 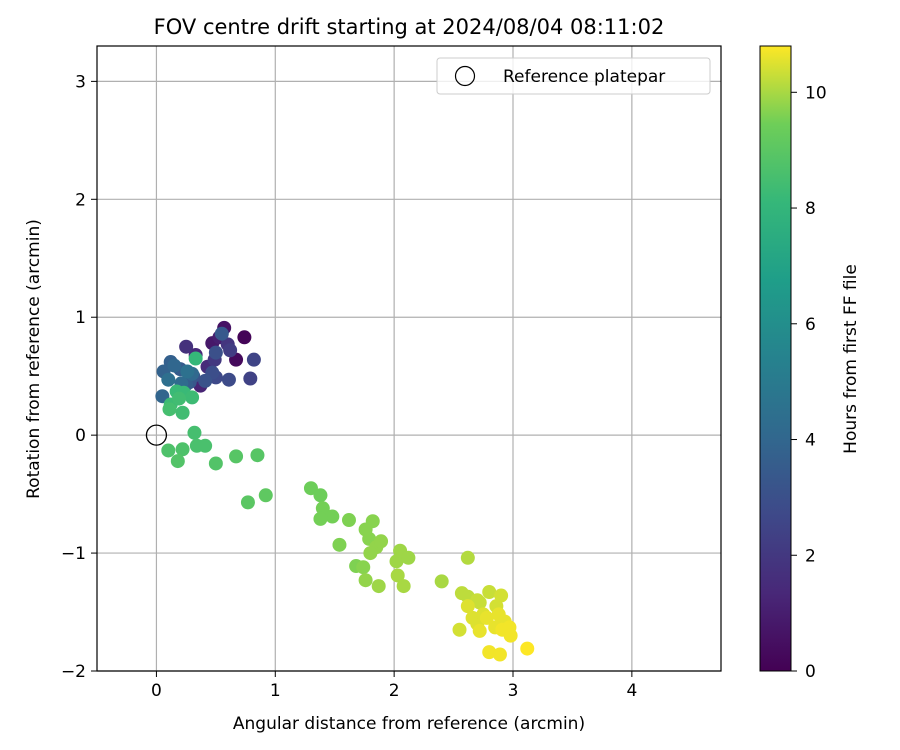 I want to click on colorbar-label: Hours from first FF file, so click(x=851, y=359).